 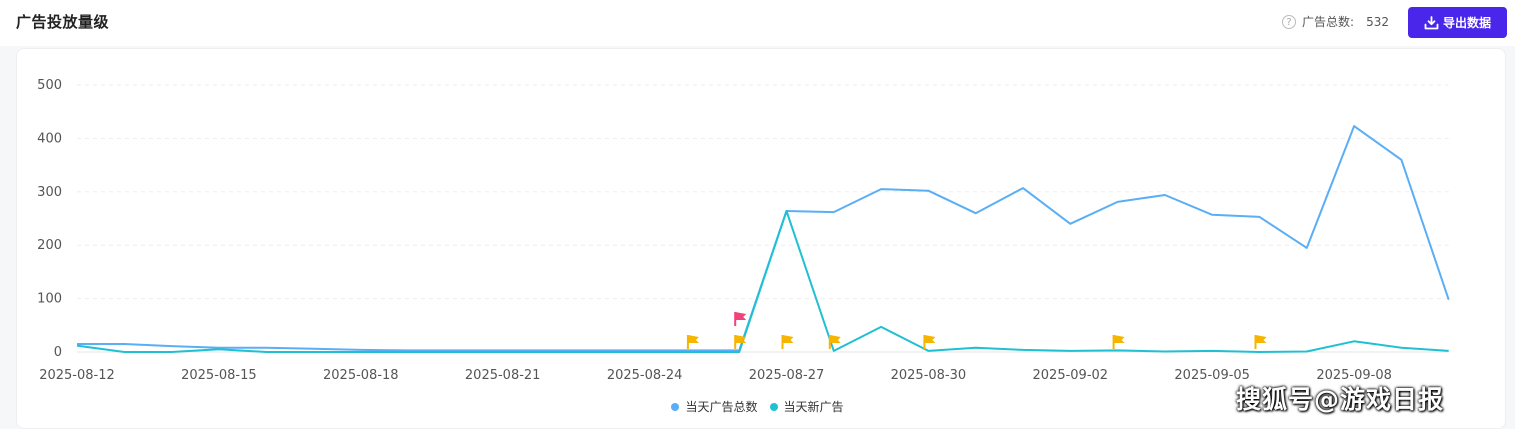 I want to click on x-tick-label: 2025-08-15, so click(x=219, y=375).